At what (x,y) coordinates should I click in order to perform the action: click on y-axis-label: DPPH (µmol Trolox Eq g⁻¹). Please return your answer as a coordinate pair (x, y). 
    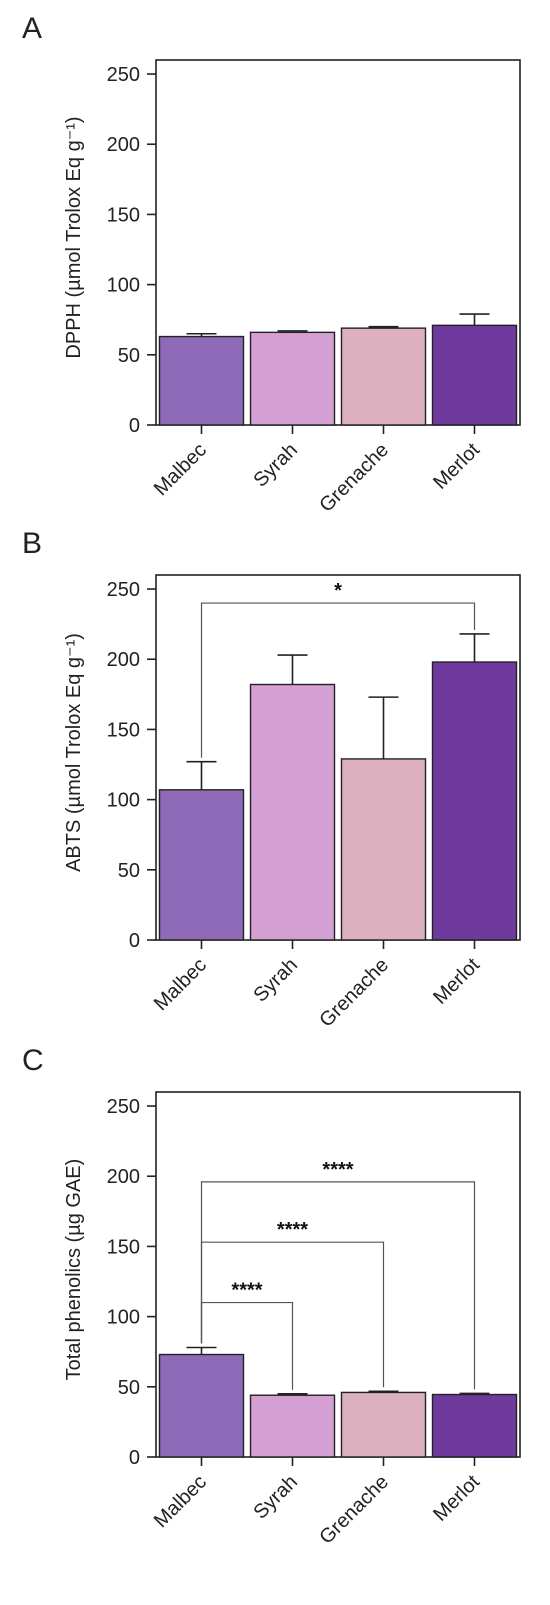
    Looking at the image, I should click on (74, 237).